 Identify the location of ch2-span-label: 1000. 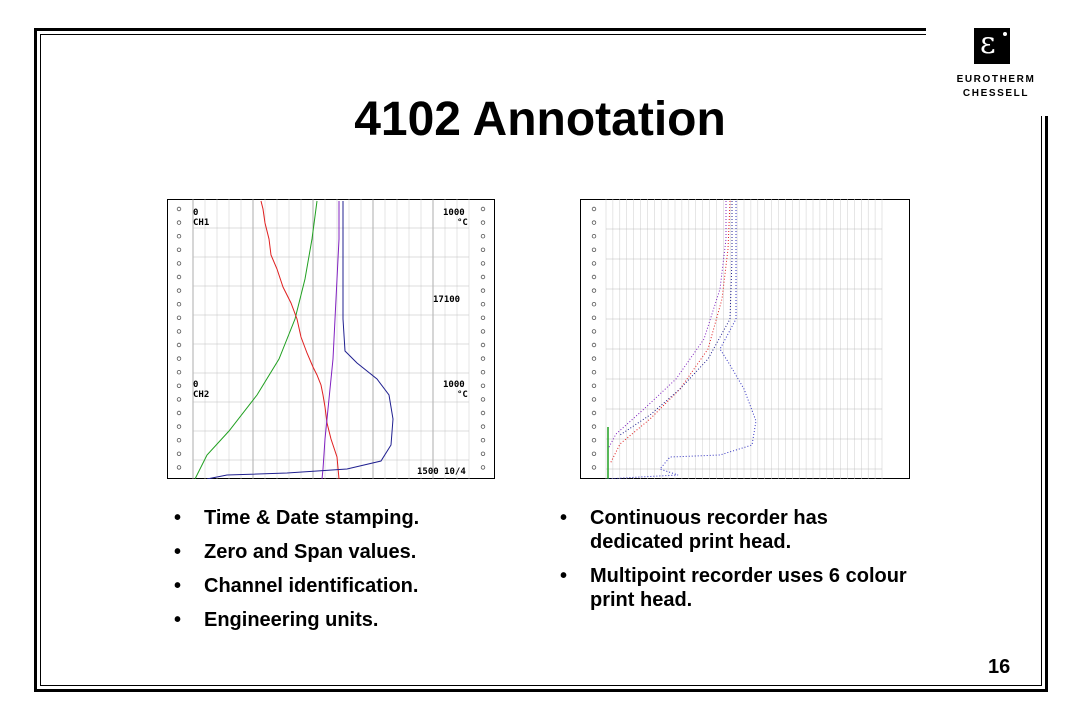
(454, 385).